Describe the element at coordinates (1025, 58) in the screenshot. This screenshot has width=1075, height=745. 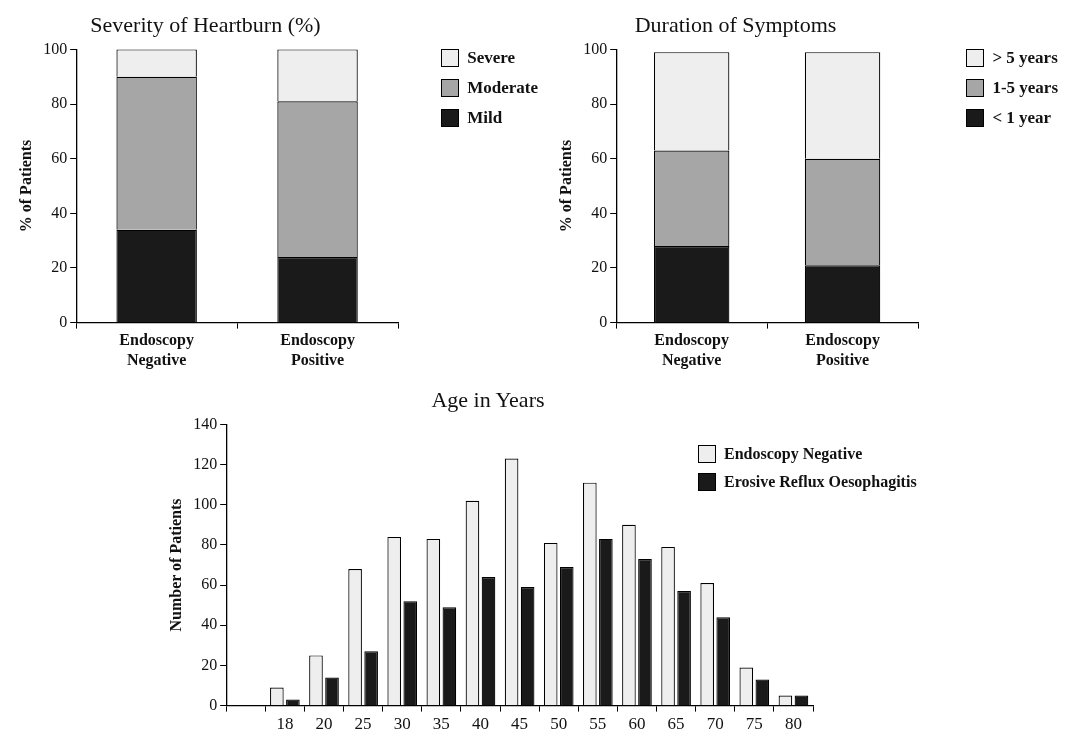
I see `legend-label: > 5 years` at that location.